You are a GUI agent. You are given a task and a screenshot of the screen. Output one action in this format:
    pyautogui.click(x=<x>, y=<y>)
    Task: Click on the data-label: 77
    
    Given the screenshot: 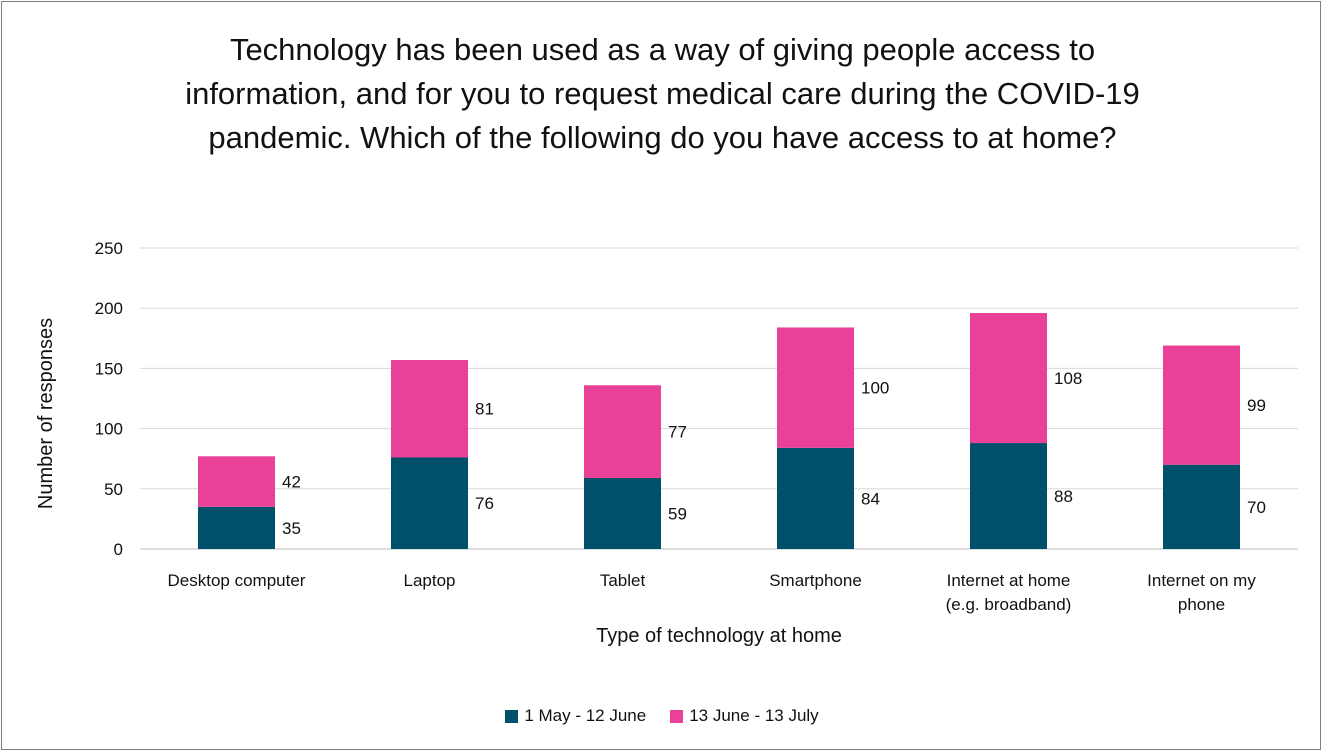 What is the action you would take?
    pyautogui.click(x=677, y=432)
    